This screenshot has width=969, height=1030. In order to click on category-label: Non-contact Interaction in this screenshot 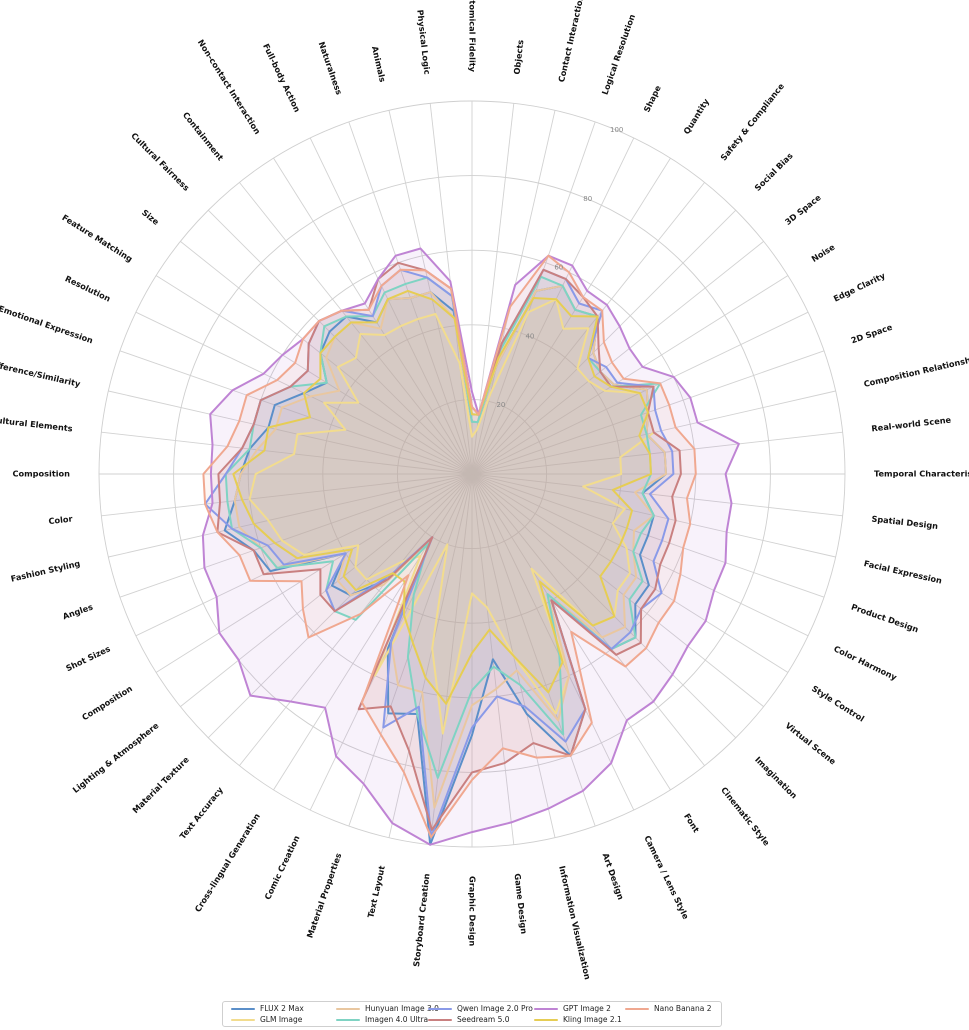, I will do `click(229, 87)`.